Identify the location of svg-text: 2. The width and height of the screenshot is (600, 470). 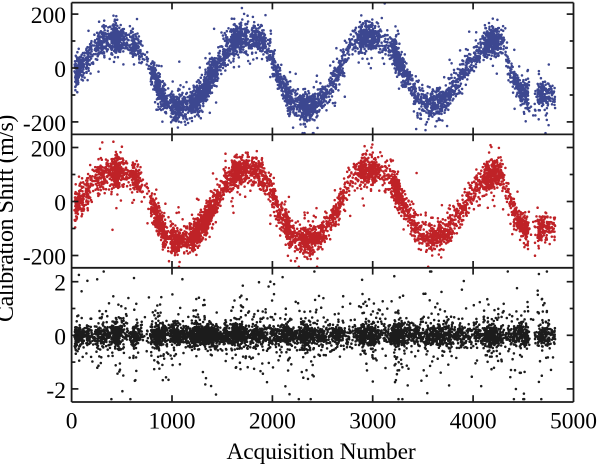
(60, 284).